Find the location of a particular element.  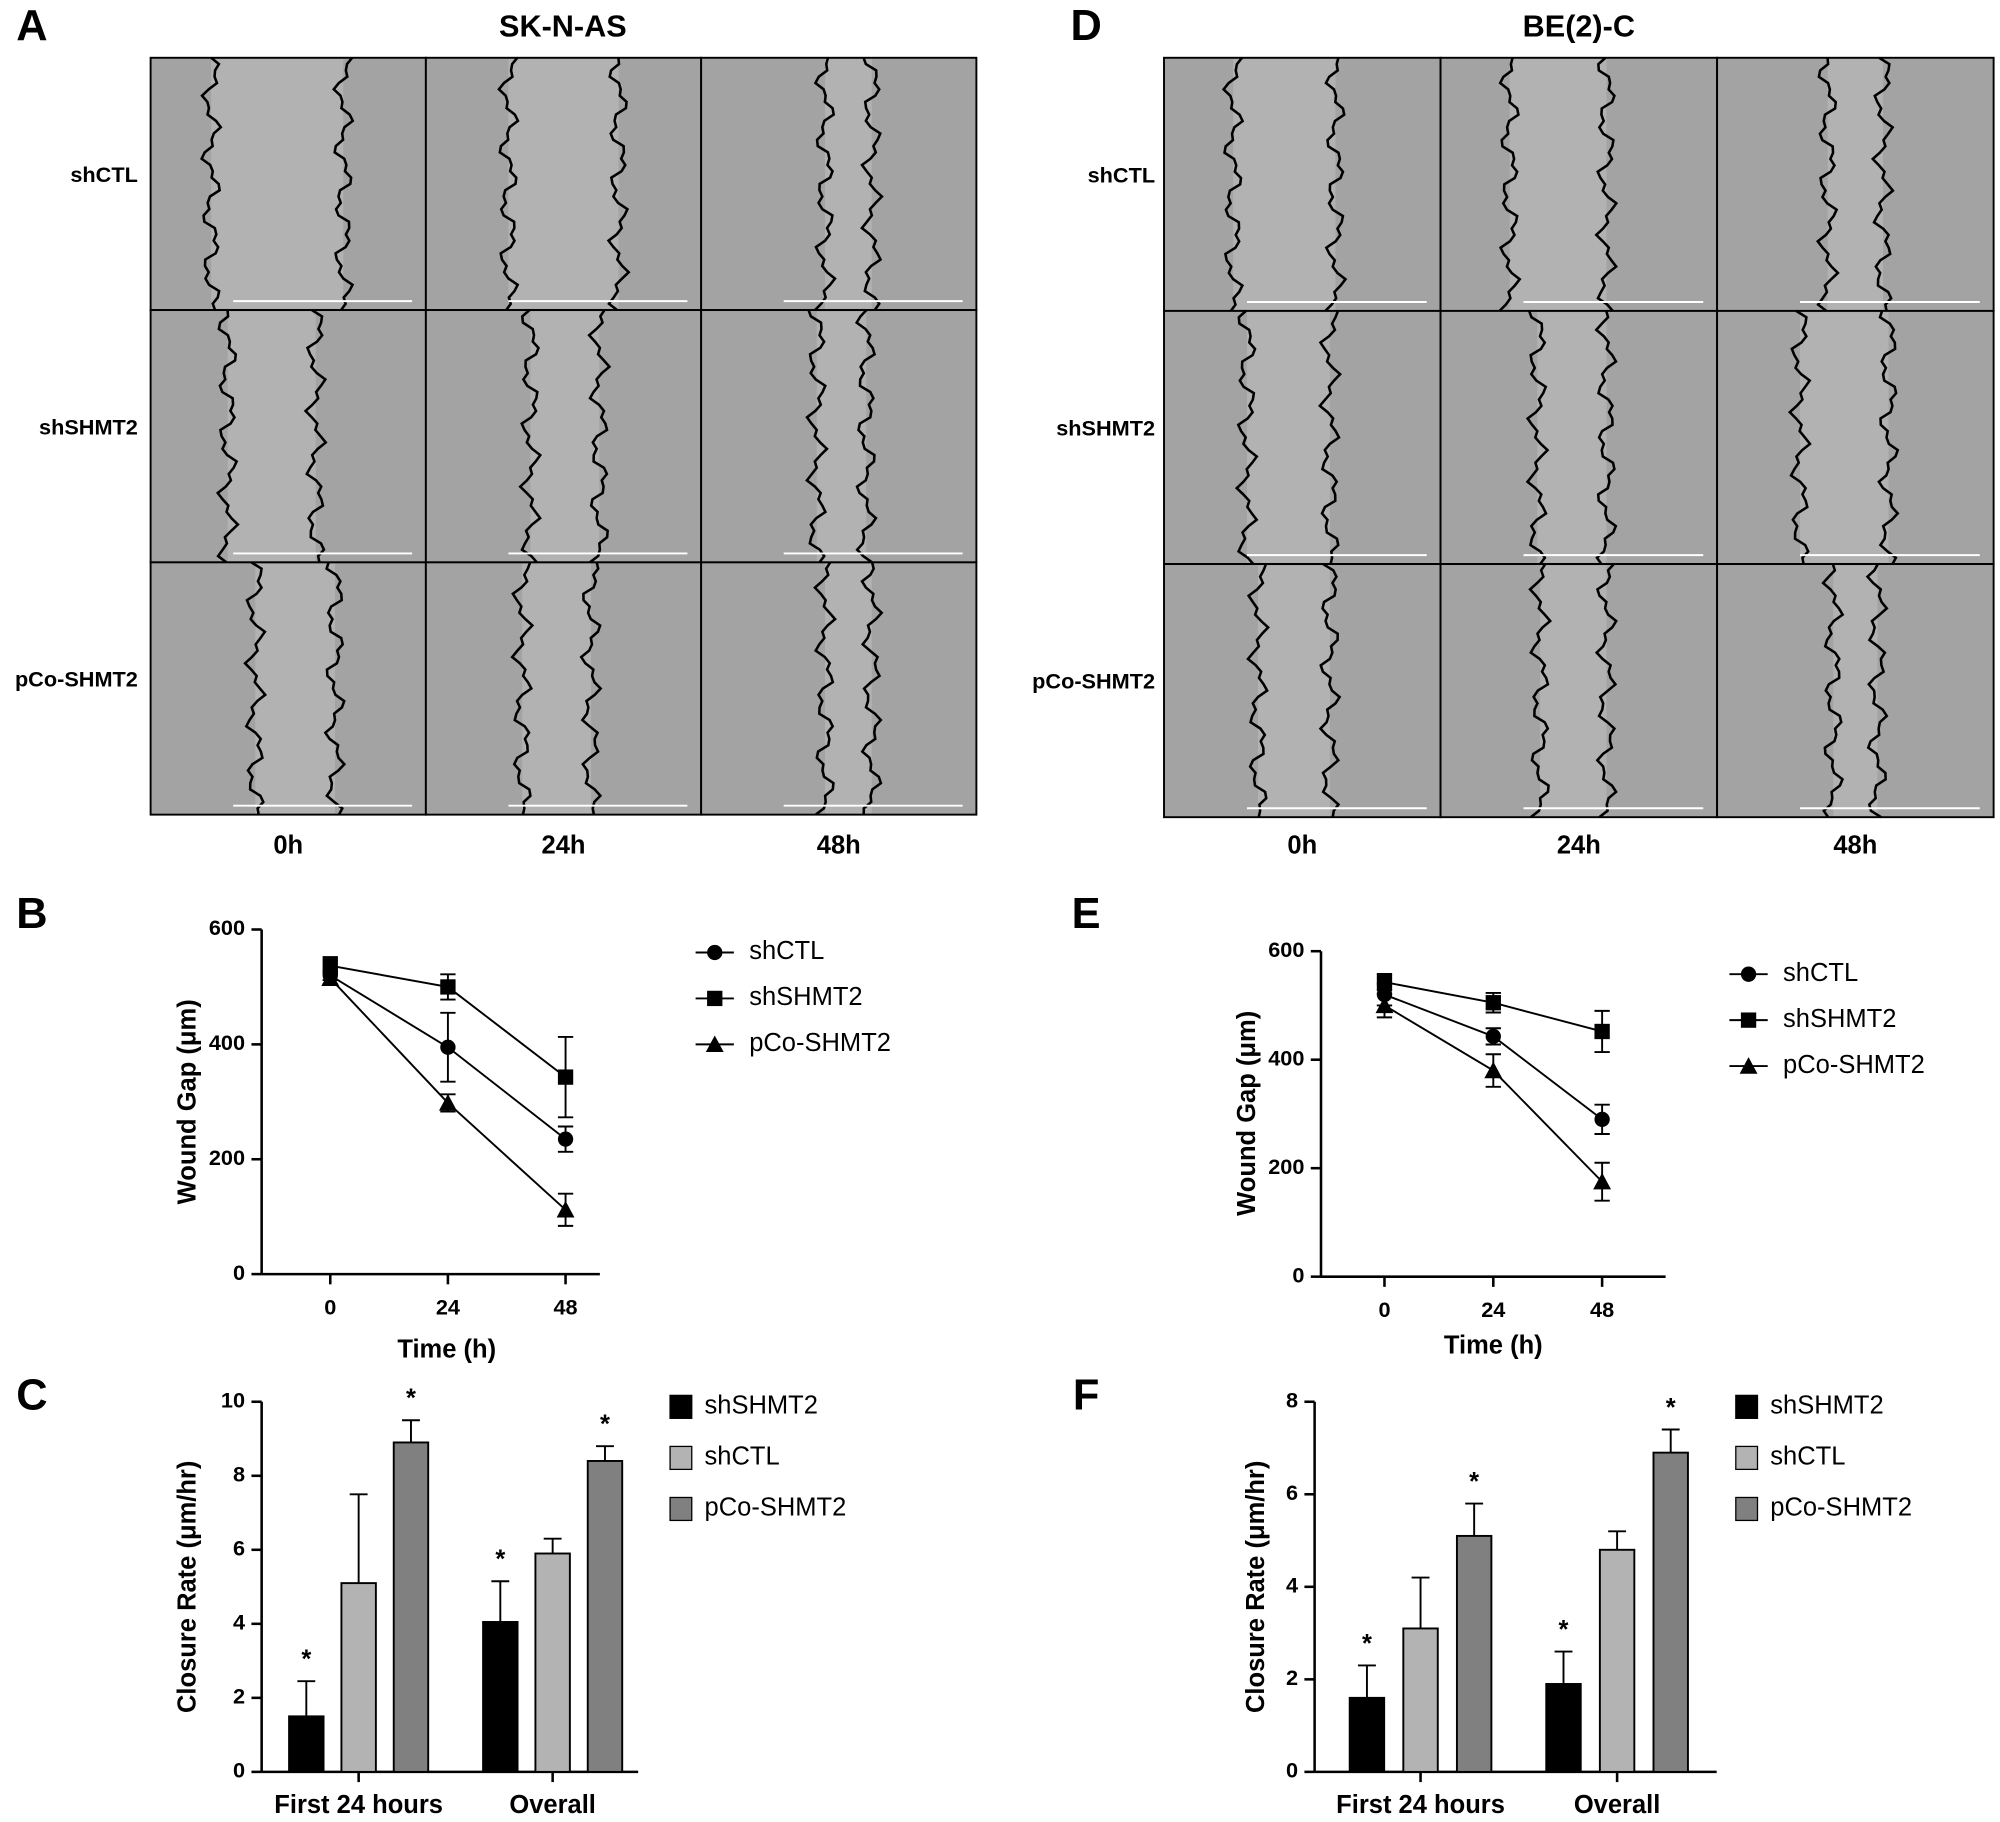

y-tick-label: 8 is located at coordinates (239, 1474).